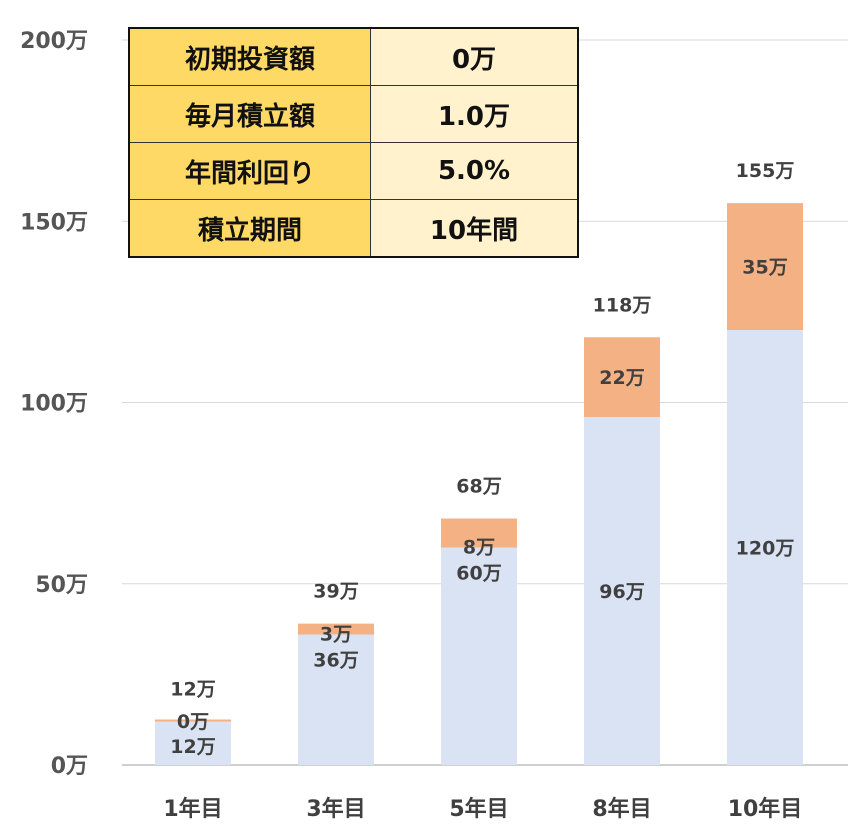  Describe the element at coordinates (765, 809) in the screenshot. I see `x-tick-label: 10年目` at that location.